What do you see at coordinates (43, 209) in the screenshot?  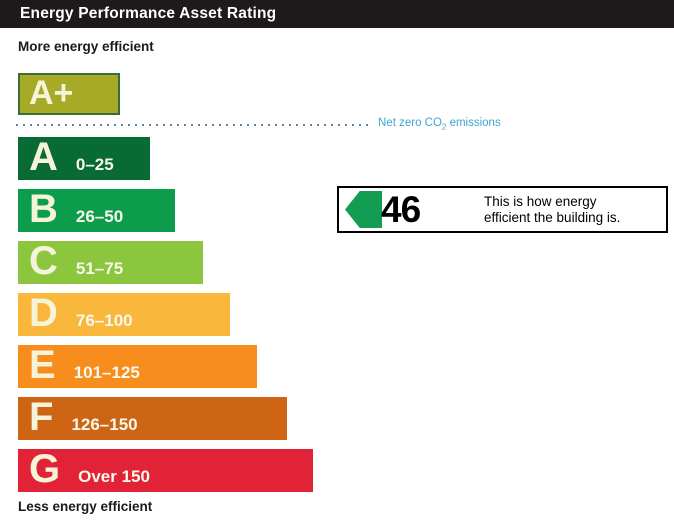 I see `band-letter: B` at bounding box center [43, 209].